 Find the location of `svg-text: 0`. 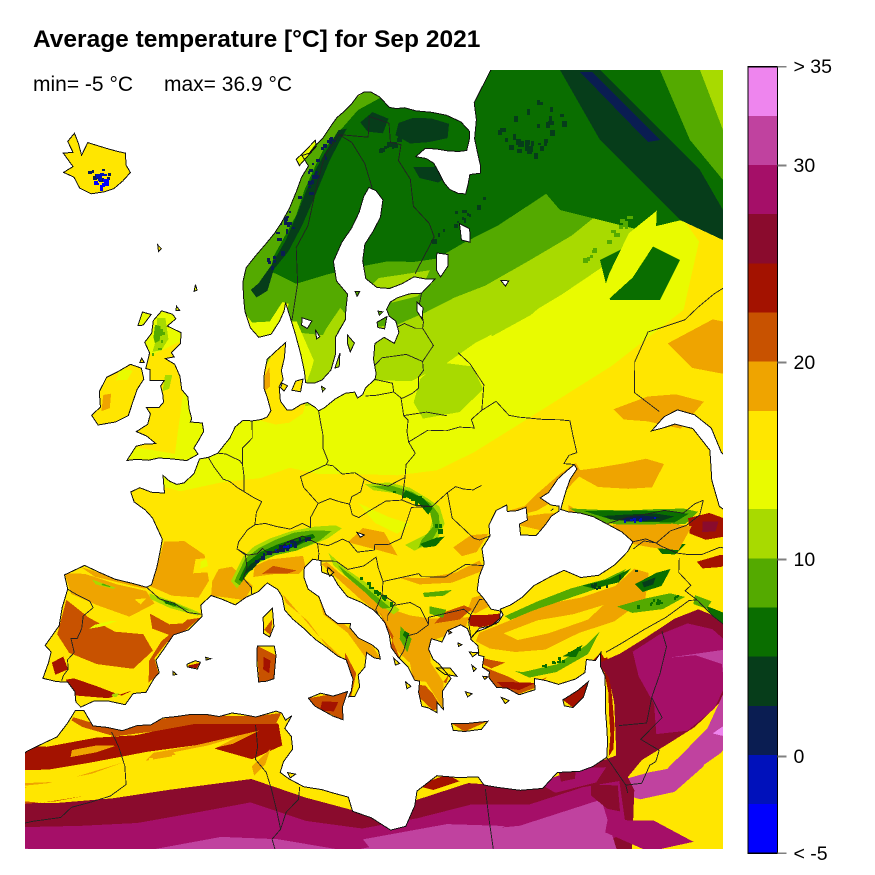

svg-text: 0 is located at coordinates (799, 757).